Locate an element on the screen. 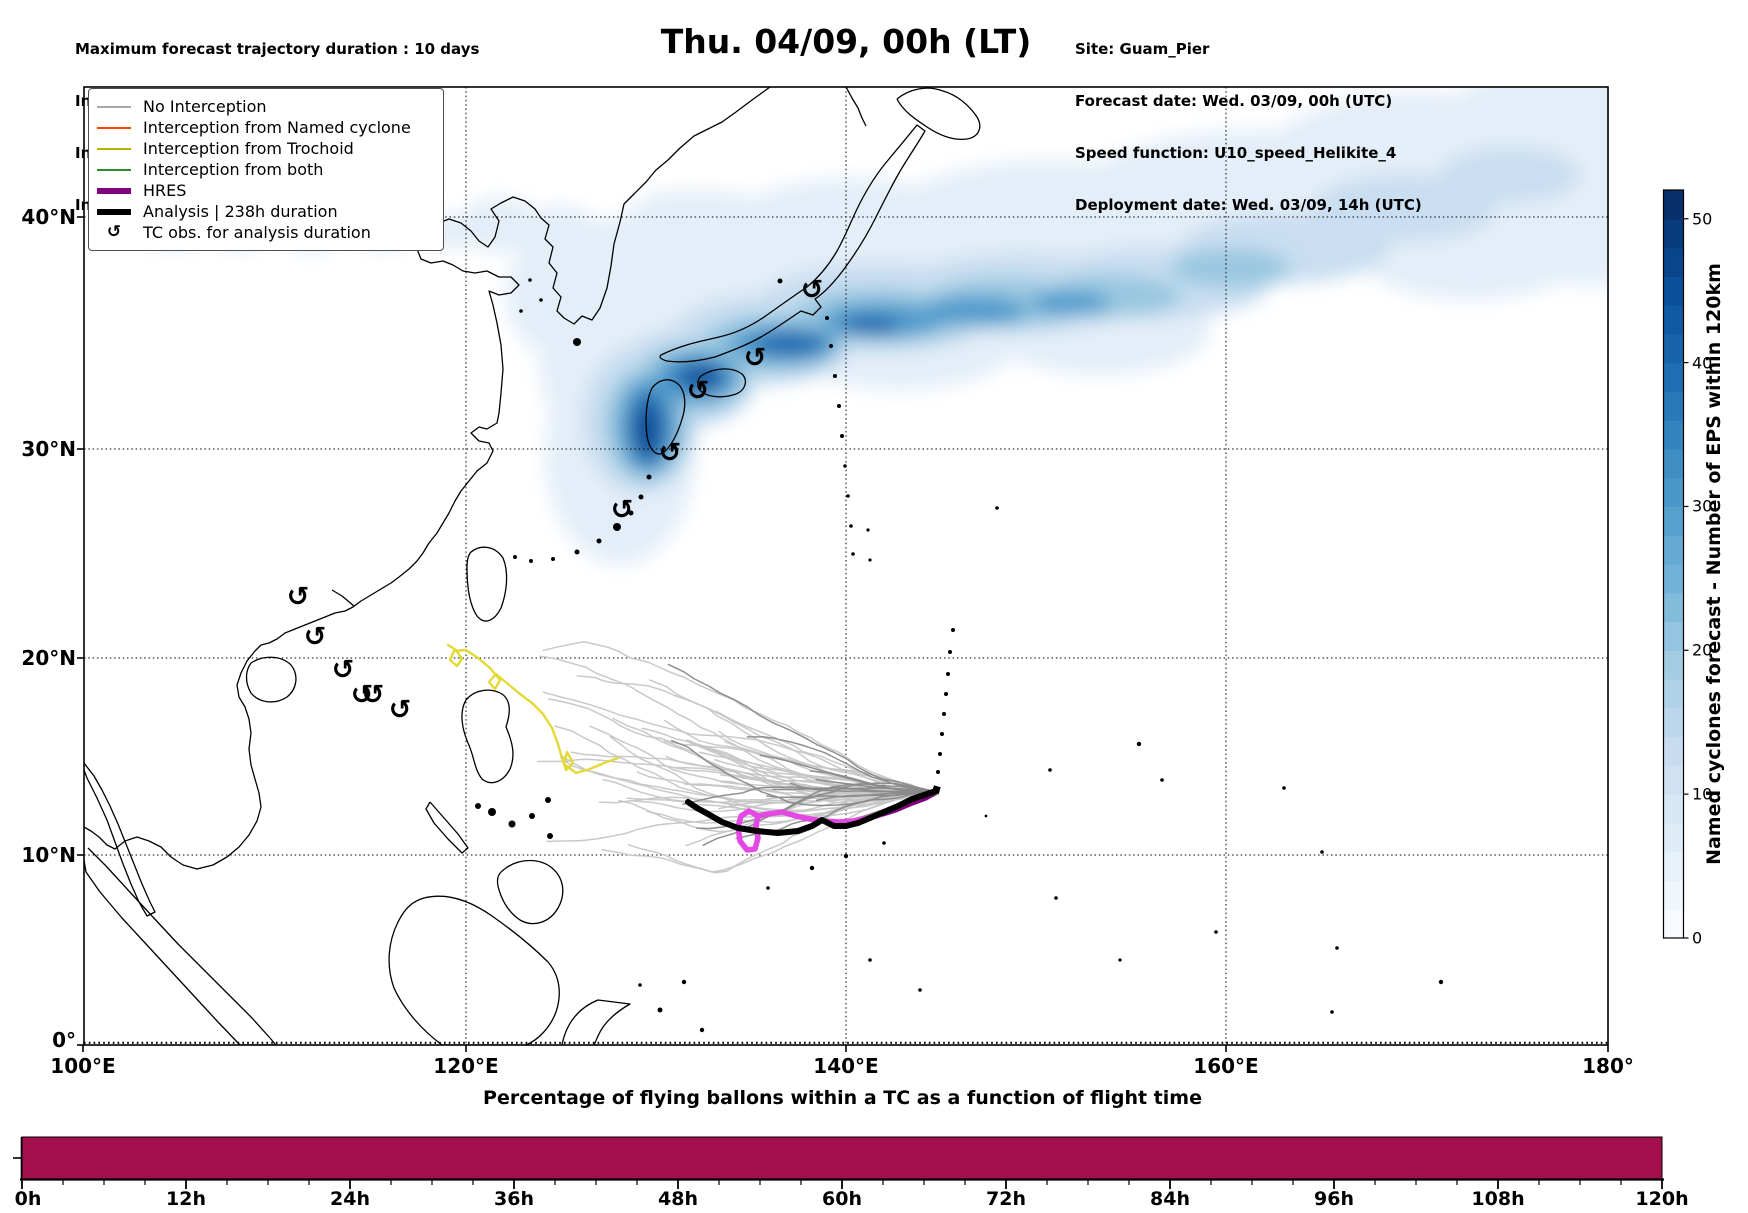  forecast-date-text: Forecast date: Wed. 03/09, 00h (UTC) is located at coordinates (1234, 101).